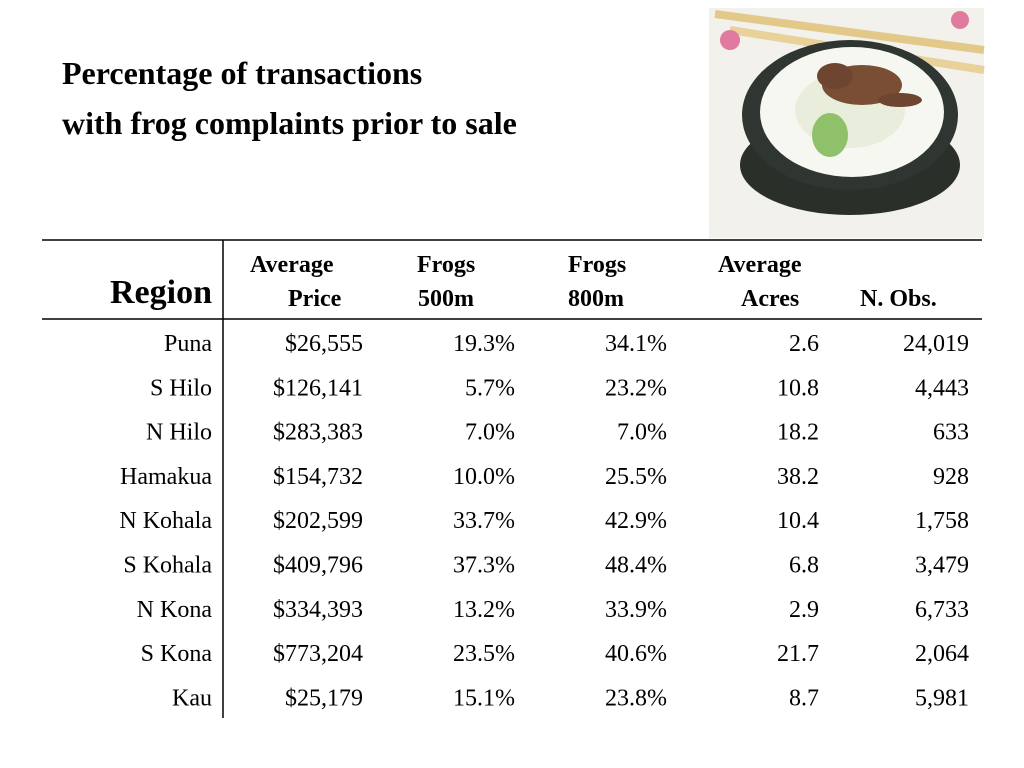 The width and height of the screenshot is (1024, 768). What do you see at coordinates (636, 521) in the screenshot?
I see `table-cell: 42.9%` at bounding box center [636, 521].